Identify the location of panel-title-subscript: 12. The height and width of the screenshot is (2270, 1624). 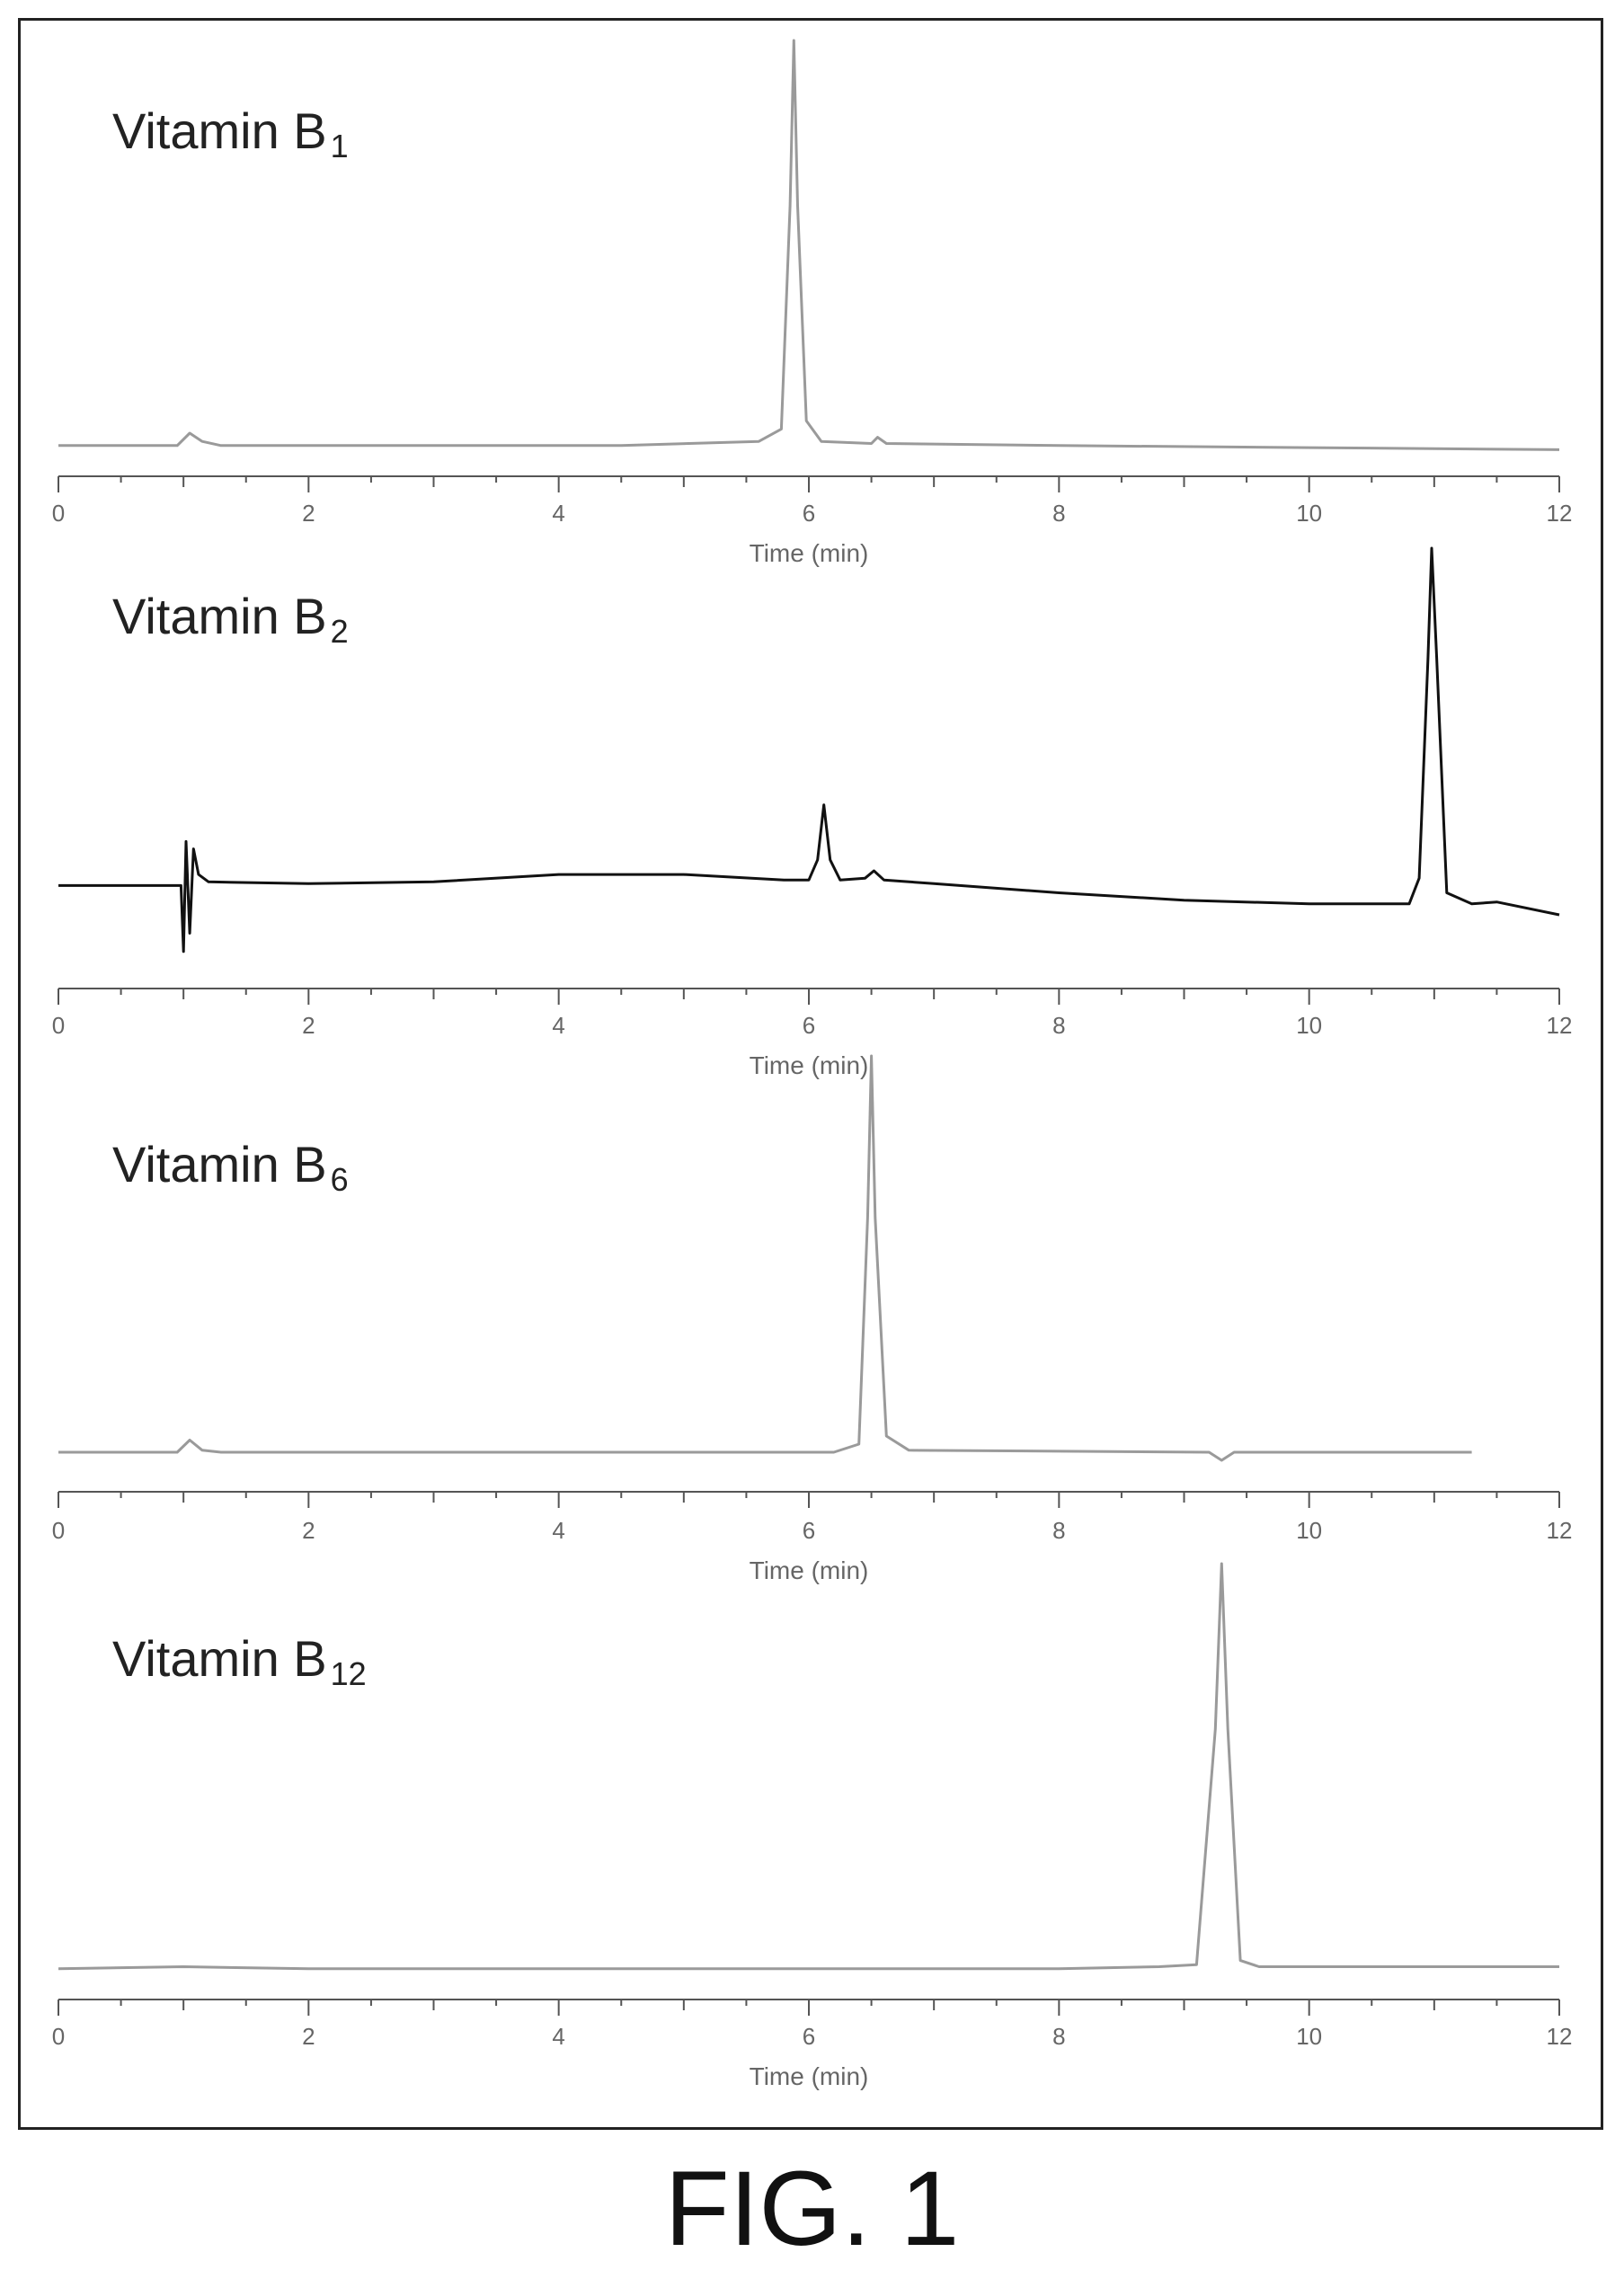
(349, 1673).